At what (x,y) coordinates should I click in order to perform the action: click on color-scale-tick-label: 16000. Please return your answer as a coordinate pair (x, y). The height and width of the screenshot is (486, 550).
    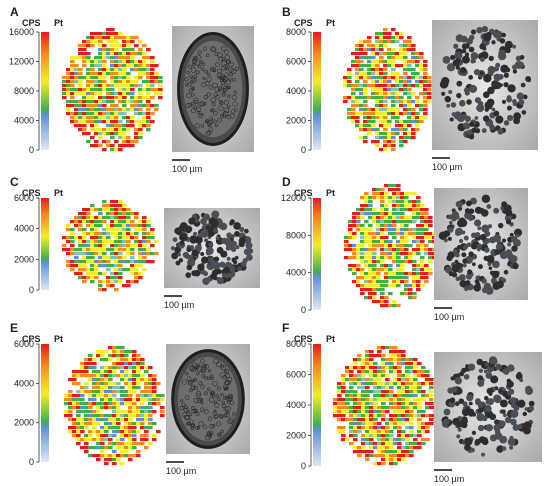
    Looking at the image, I should click on (21, 32).